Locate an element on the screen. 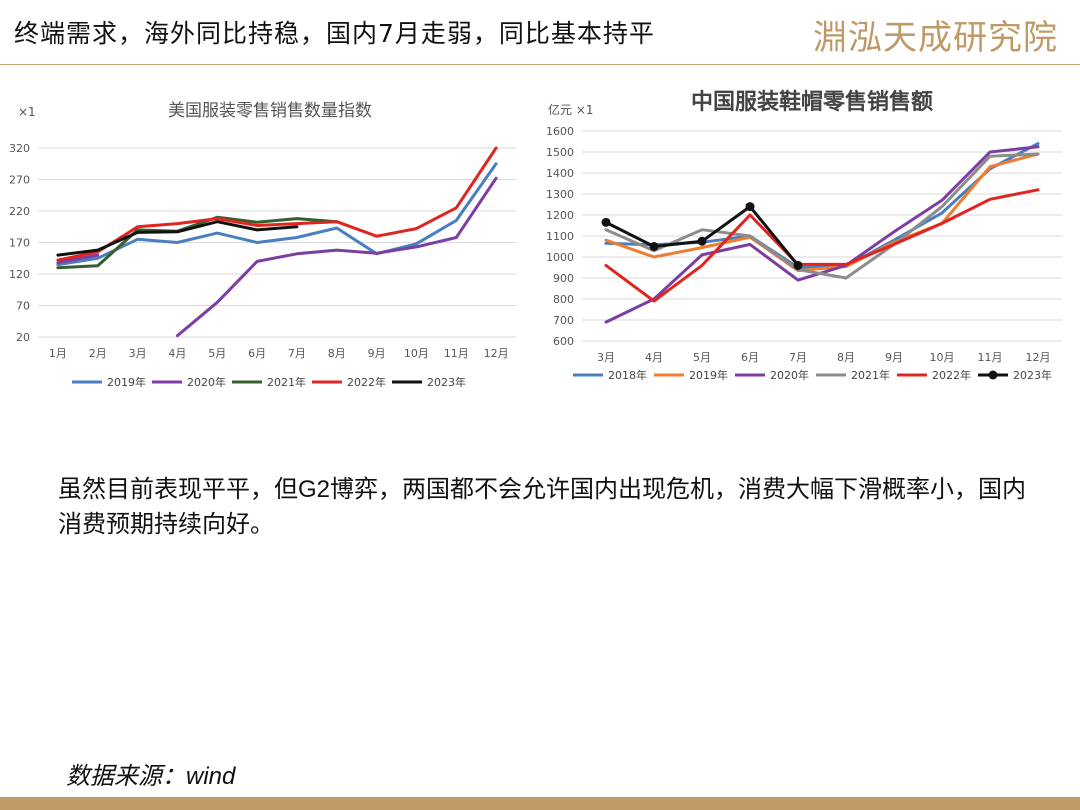 This screenshot has height=810, width=1080. y-tick-label: 1400 is located at coordinates (560, 173).